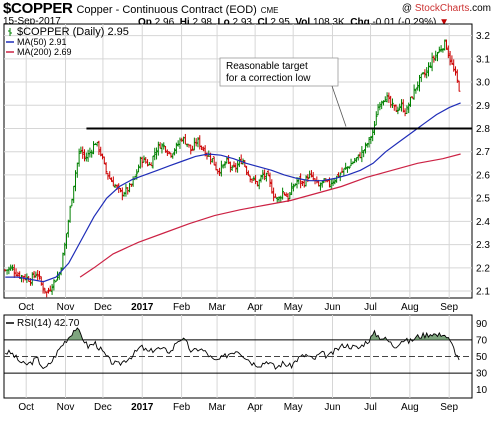  Describe the element at coordinates (482, 324) in the screenshot. I see `rsi-y-tick-label: 90` at that location.